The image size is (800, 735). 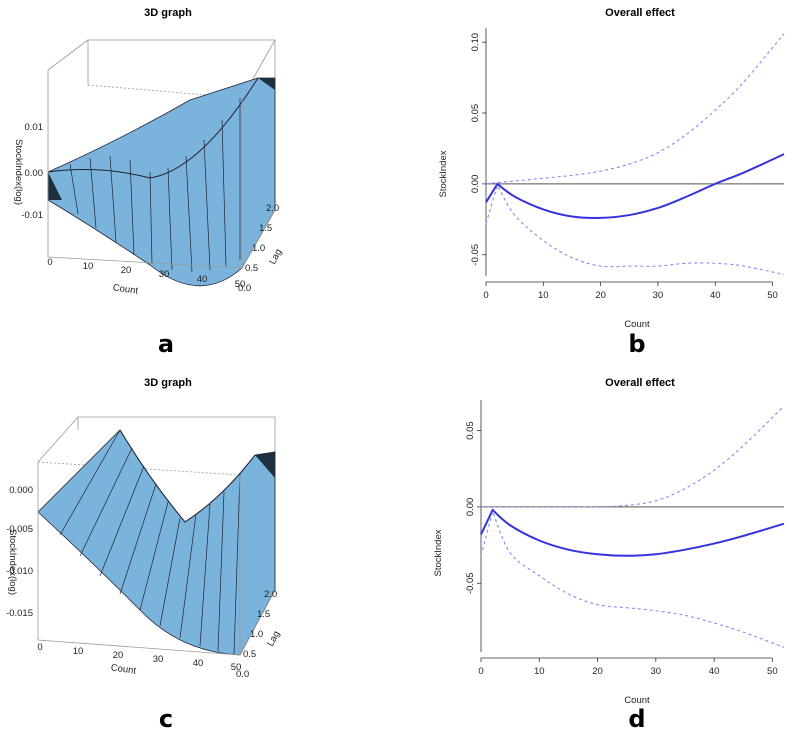 What do you see at coordinates (39, 647) in the screenshot?
I see `xtick-c-0: 0` at bounding box center [39, 647].